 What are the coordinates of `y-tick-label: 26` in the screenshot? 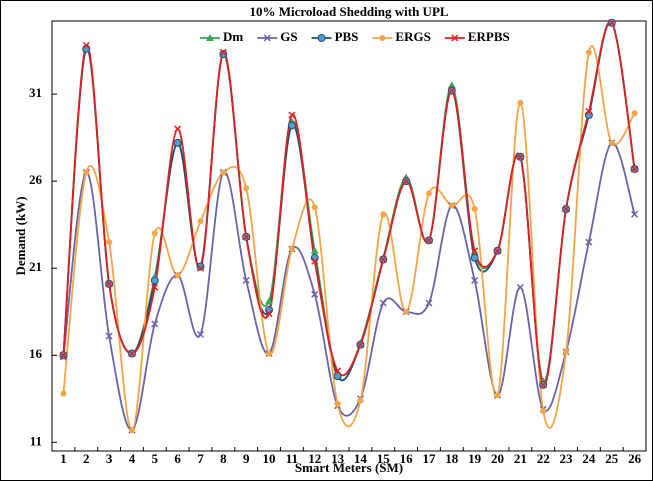 It's located at (36, 179).